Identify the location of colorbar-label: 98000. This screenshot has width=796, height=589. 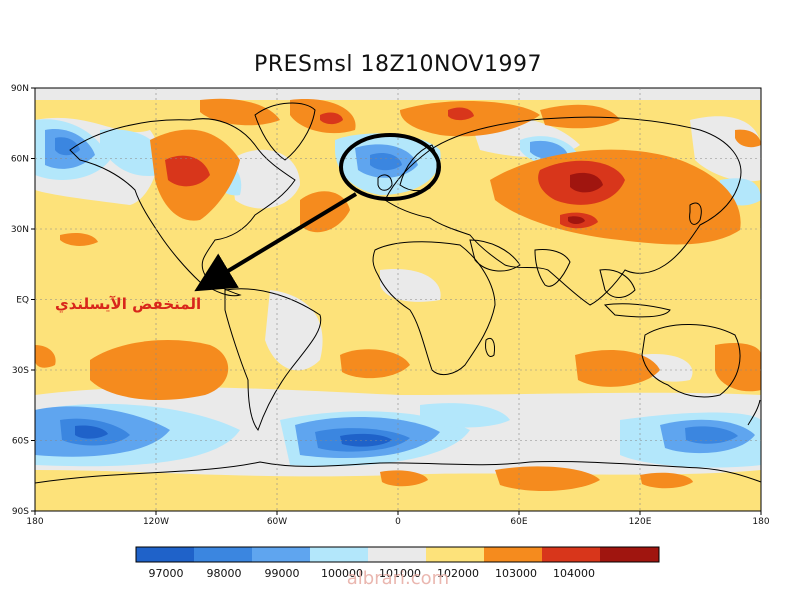
(224, 573).